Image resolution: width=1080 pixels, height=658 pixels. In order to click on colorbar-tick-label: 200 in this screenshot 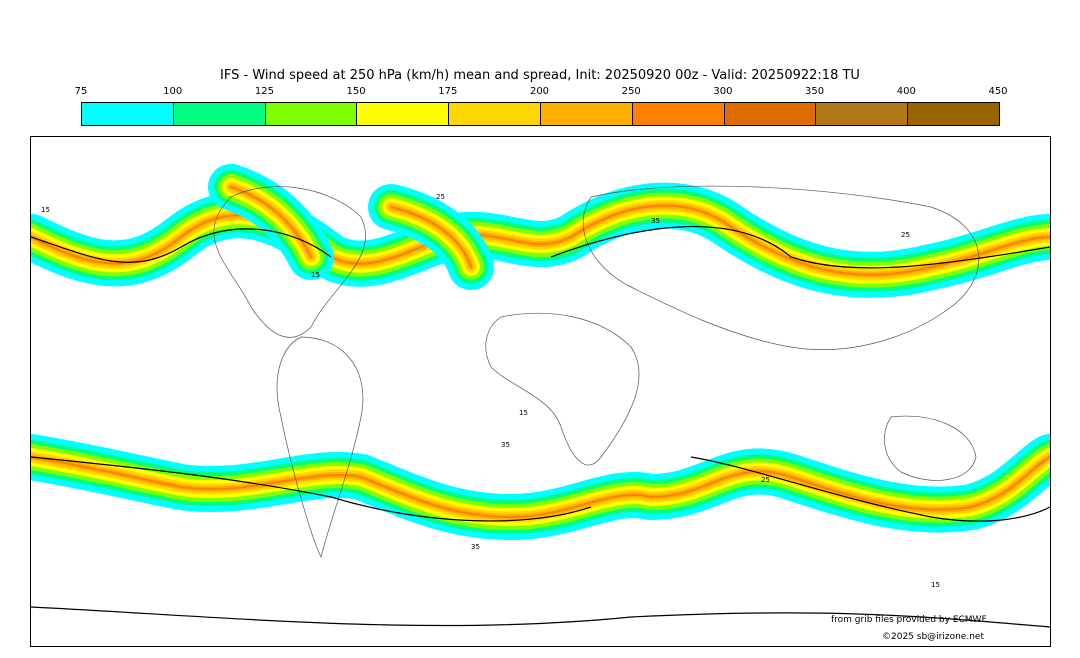, I will do `click(539, 91)`.